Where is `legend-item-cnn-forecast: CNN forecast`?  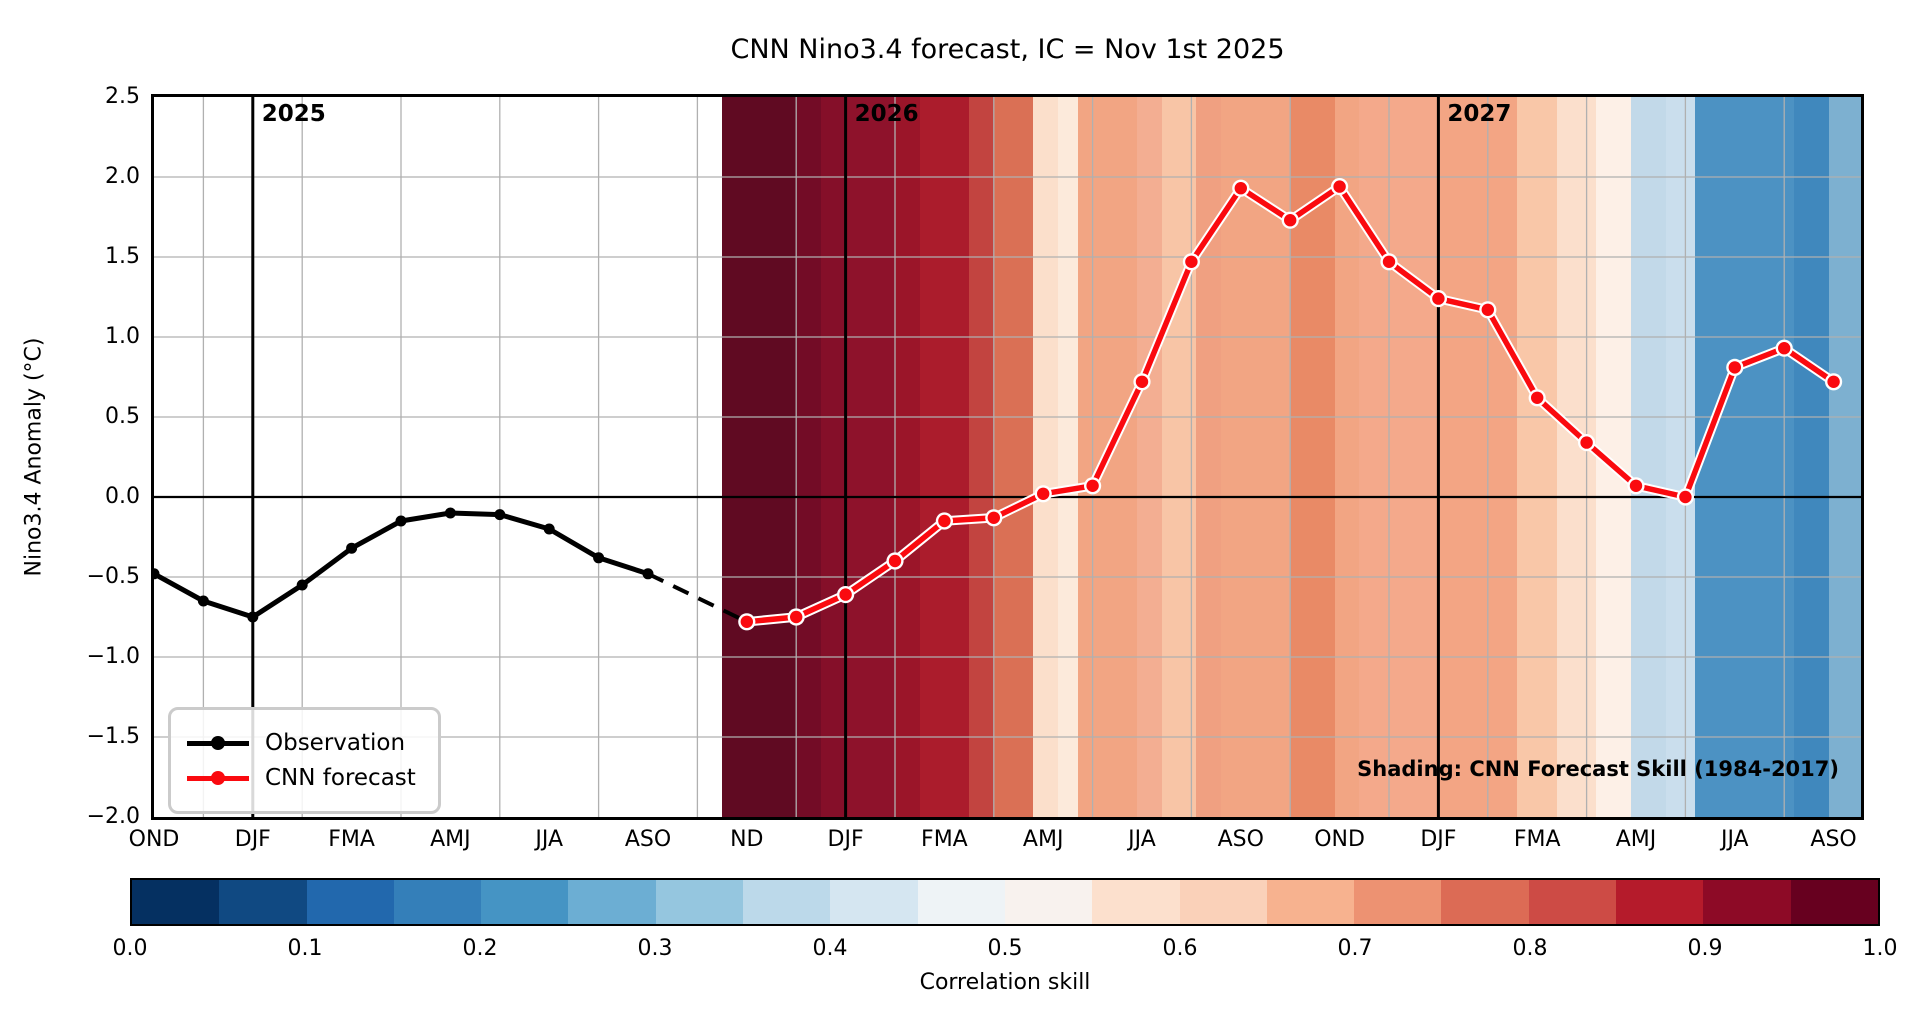
legend-item-cnn-forecast: CNN forecast is located at coordinates (301, 778).